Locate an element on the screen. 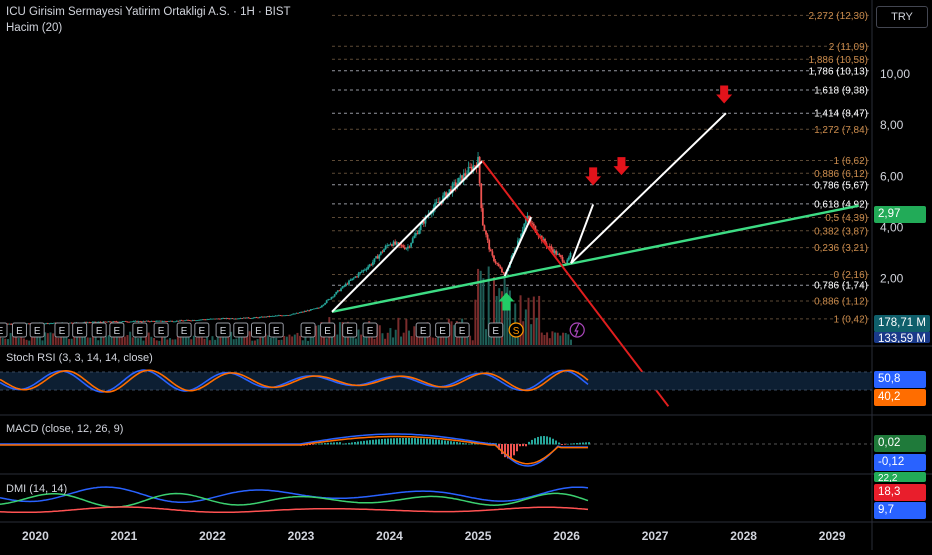  di-minus-badge: 18,3 is located at coordinates (900, 492).